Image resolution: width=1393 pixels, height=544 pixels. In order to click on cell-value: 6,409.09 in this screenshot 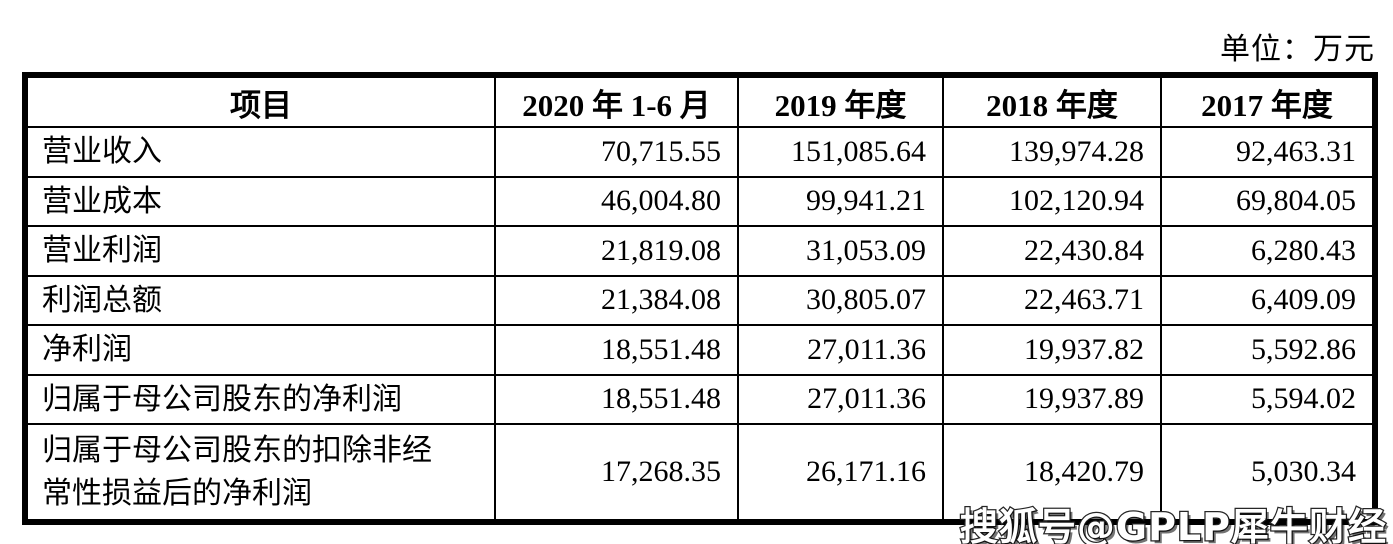, I will do `click(1268, 300)`.